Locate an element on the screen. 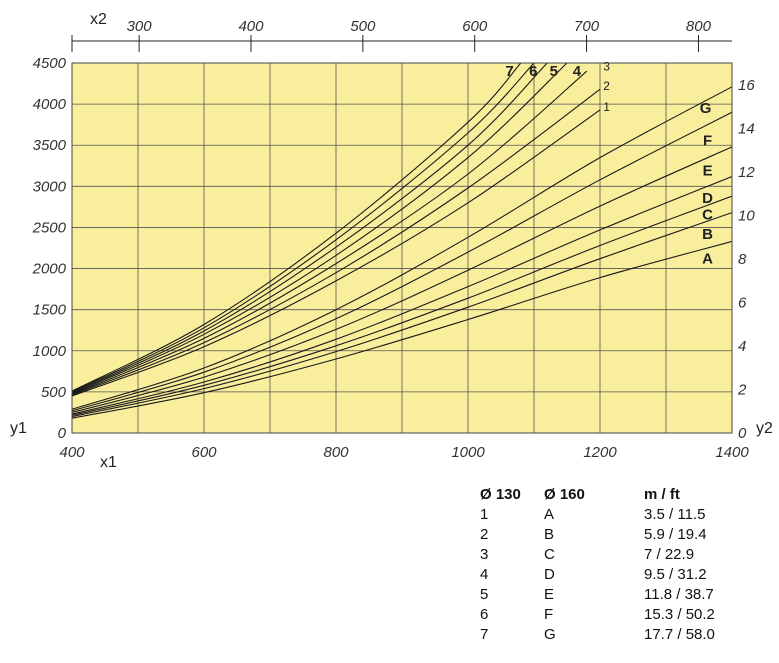 This screenshot has width=779, height=663. y1-tick-label: 2500 is located at coordinates (49, 227).